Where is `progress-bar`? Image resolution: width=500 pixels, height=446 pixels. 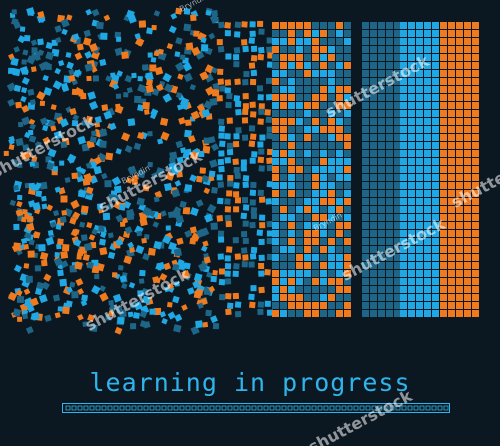 progress-bar is located at coordinates (256, 408).